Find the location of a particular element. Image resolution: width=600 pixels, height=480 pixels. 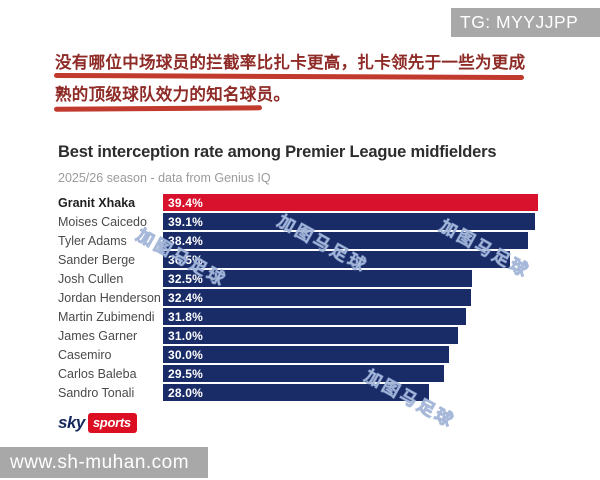

bar: 32.4% is located at coordinates (317, 297).